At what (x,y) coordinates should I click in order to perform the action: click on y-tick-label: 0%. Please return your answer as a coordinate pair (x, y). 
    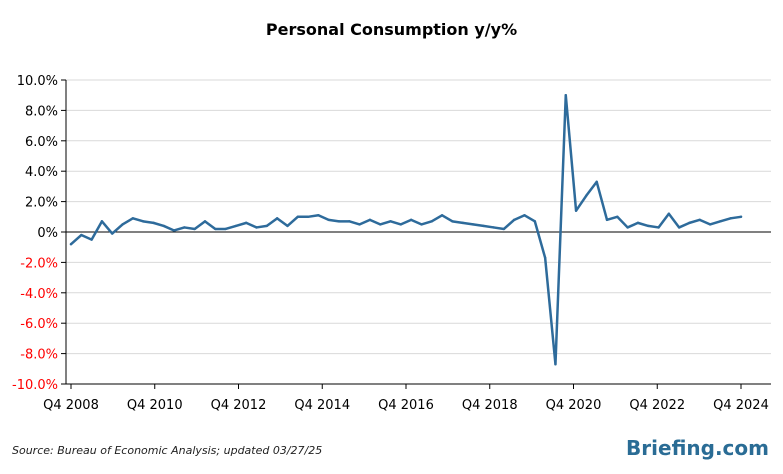
    Looking at the image, I should click on (47, 233).